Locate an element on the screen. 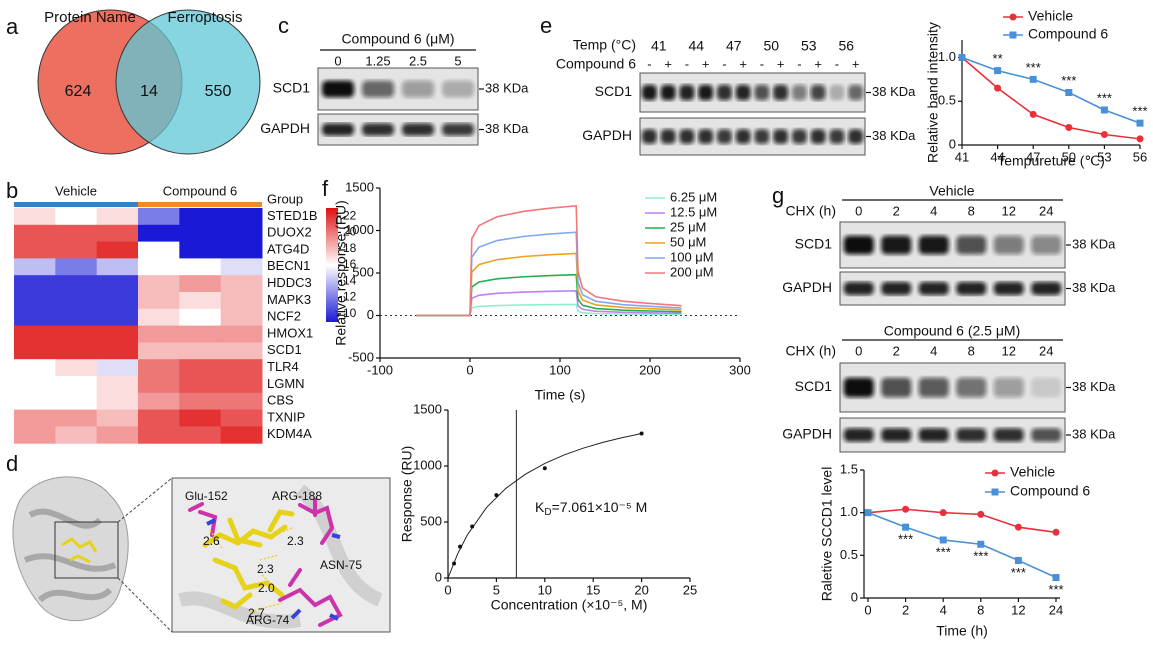  panel-letter: a is located at coordinates (12, 26).